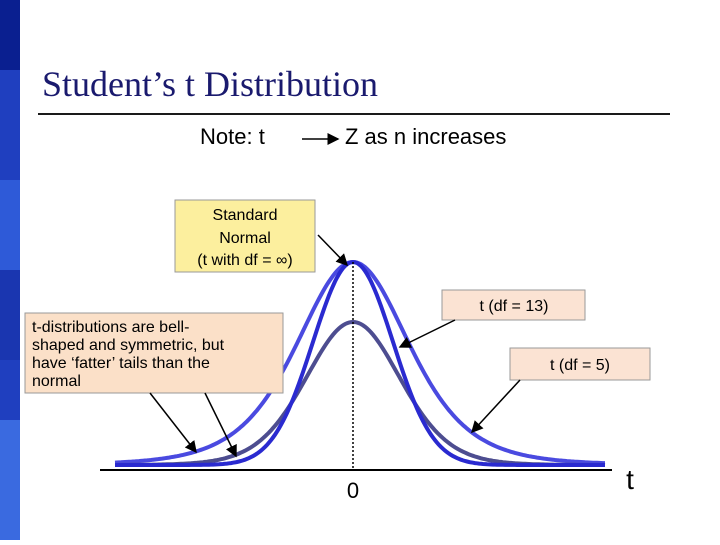 This screenshot has width=720, height=545. Describe the element at coordinates (244, 260) in the screenshot. I see `callout-line: (t with df = ∞)` at that location.